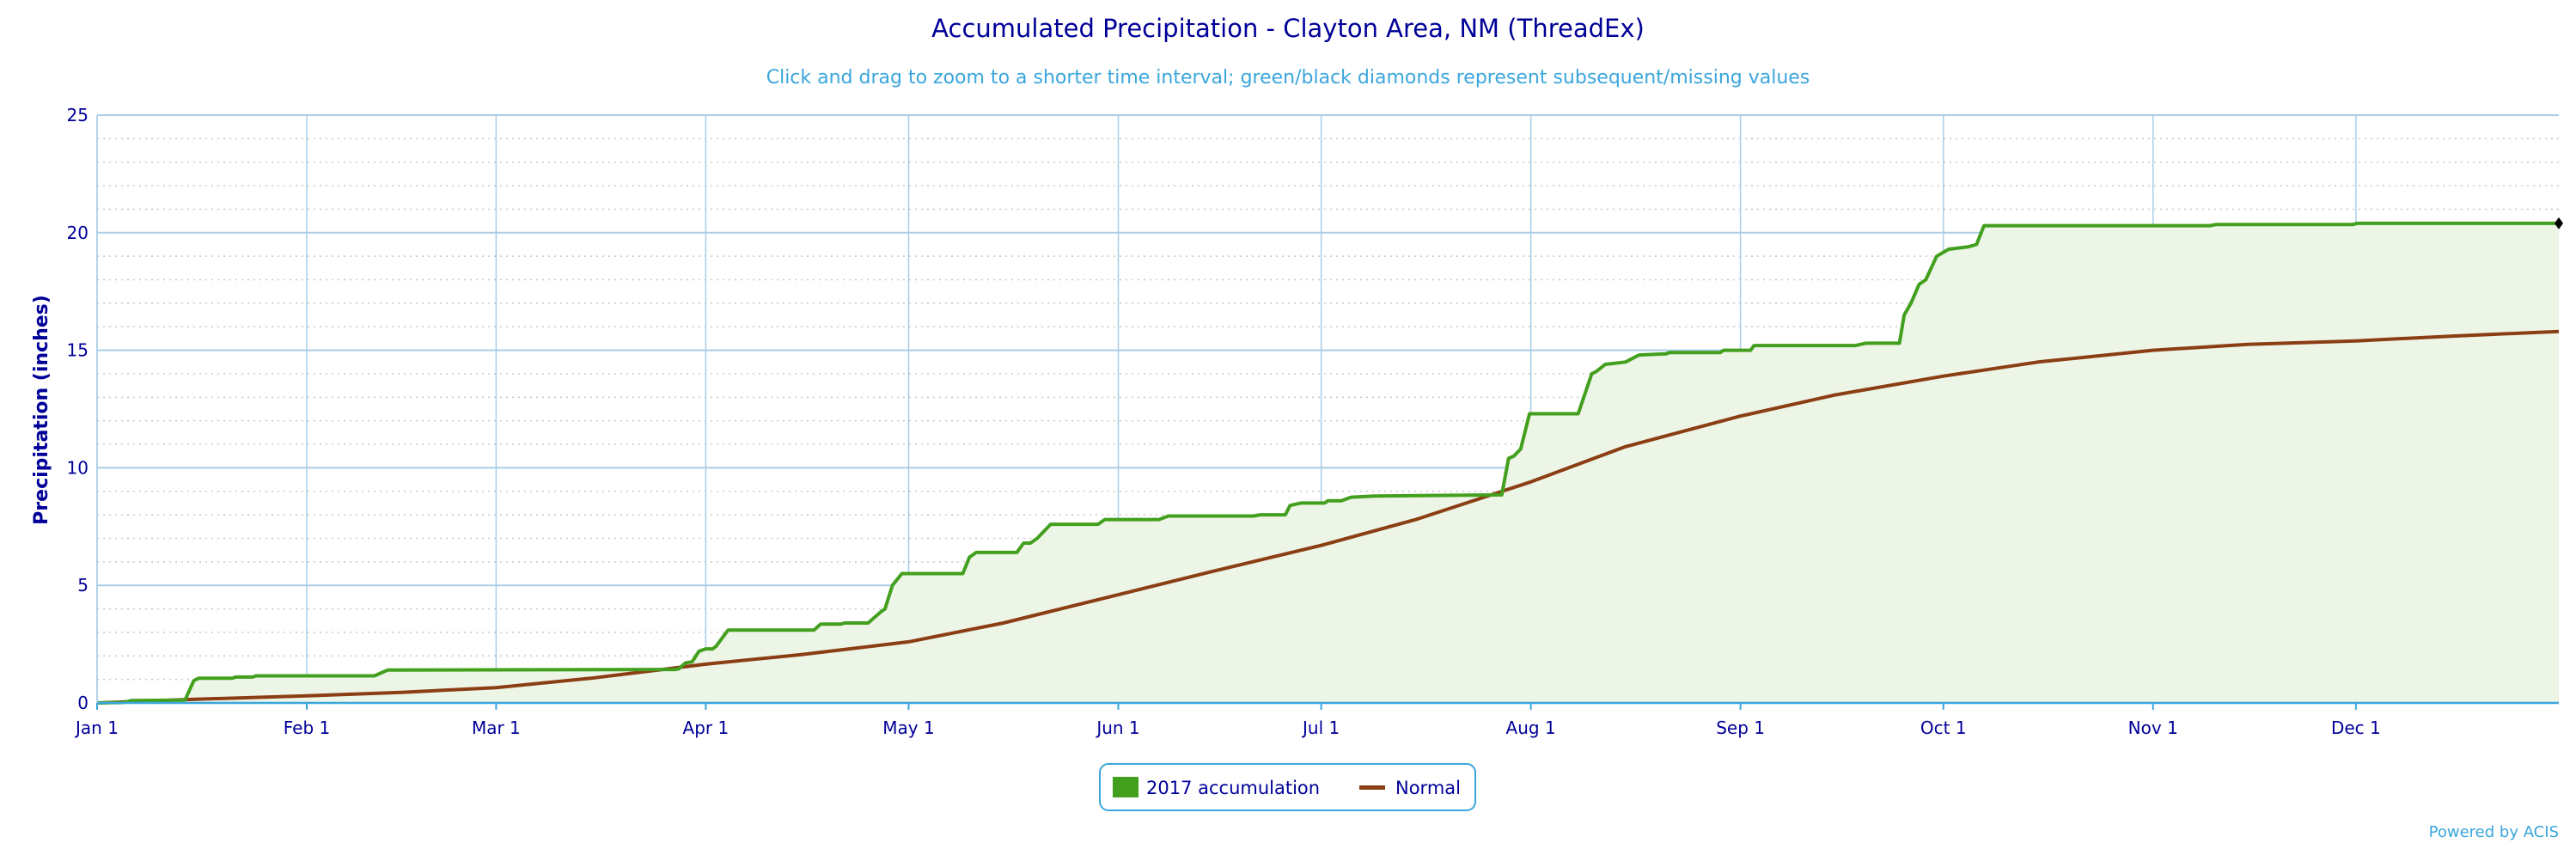  I want to click on y-axis-label: Precipitation (inches), so click(41, 410).